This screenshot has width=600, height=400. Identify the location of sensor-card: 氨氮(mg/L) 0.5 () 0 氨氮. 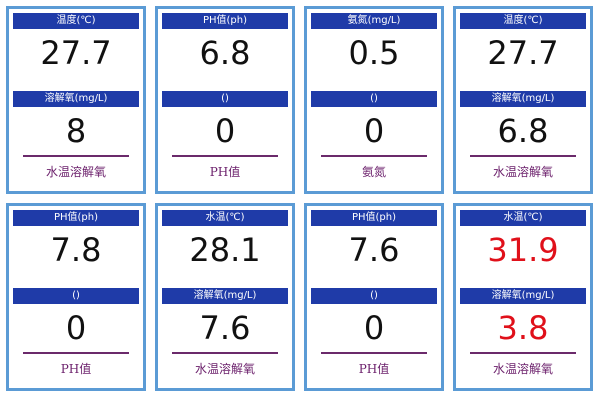
(374, 100).